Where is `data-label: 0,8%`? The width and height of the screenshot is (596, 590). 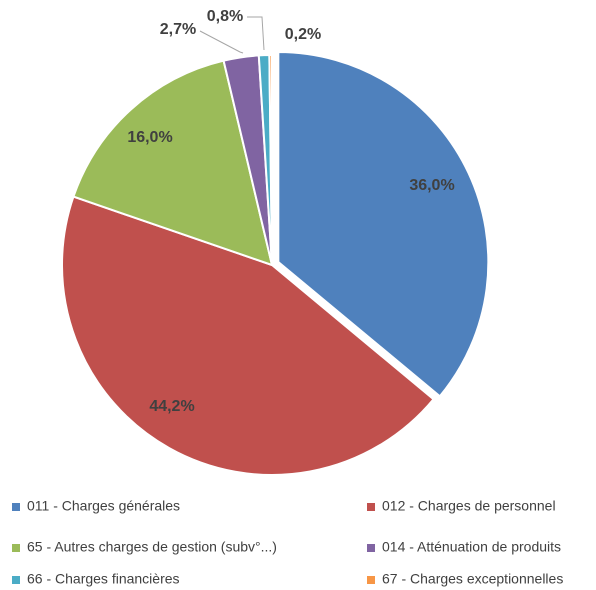
data-label: 0,8% is located at coordinates (225, 16).